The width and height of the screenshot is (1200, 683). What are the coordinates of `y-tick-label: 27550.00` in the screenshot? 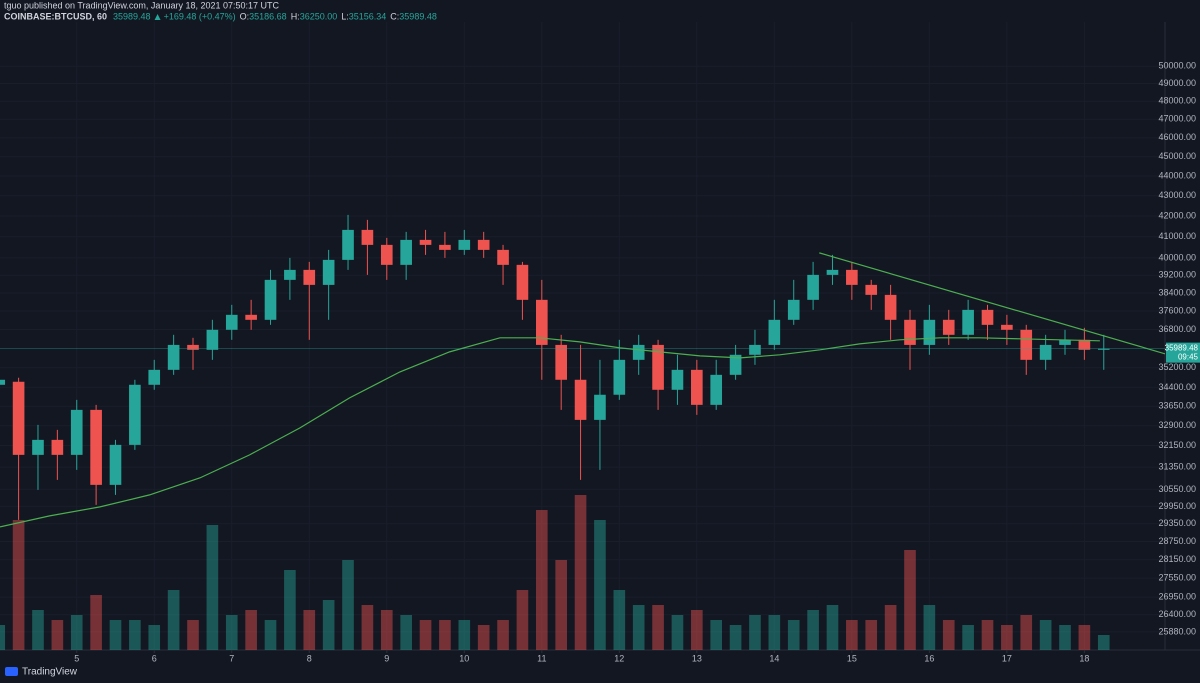 It's located at (1177, 578).